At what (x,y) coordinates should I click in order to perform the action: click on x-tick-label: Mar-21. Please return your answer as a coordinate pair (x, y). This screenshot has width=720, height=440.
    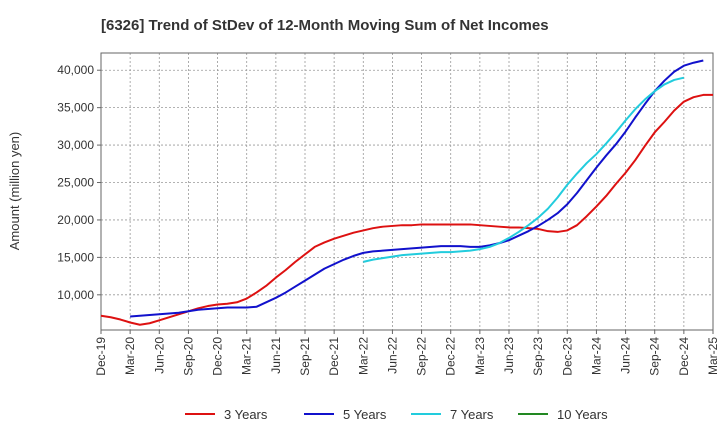
    Looking at the image, I should click on (247, 356).